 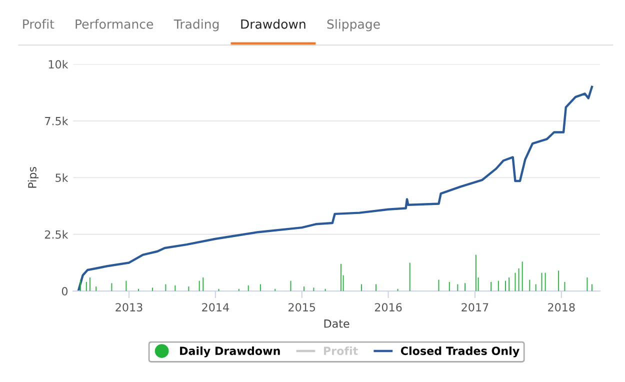 I want to click on legend-label: Daily Drawdown, so click(x=230, y=352).